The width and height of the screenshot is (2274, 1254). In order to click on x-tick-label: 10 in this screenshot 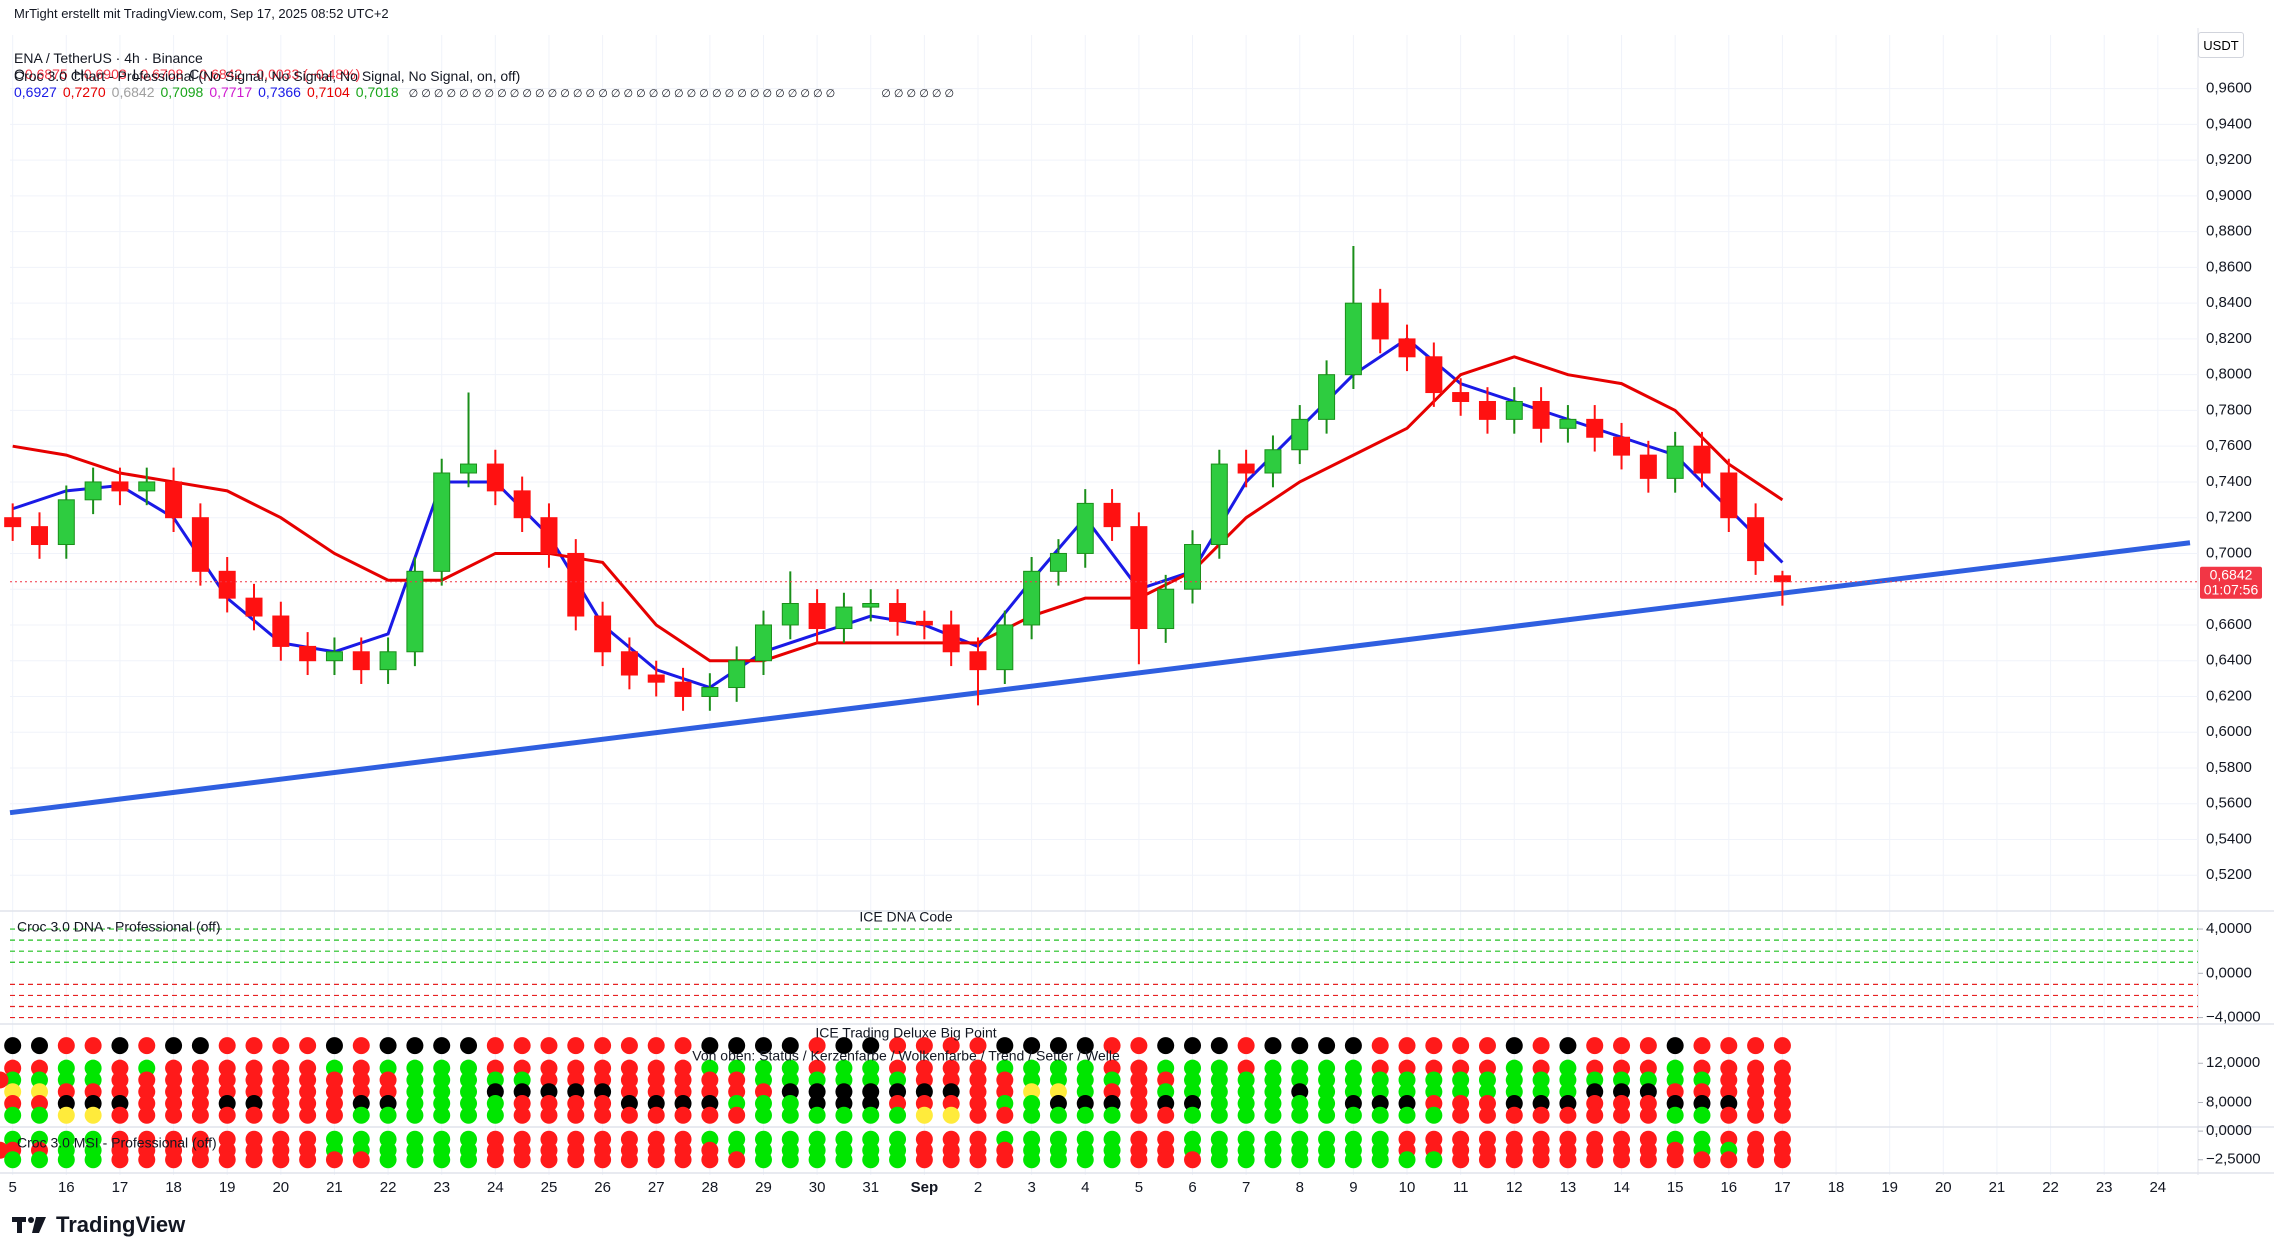, I will do `click(1407, 1187)`.